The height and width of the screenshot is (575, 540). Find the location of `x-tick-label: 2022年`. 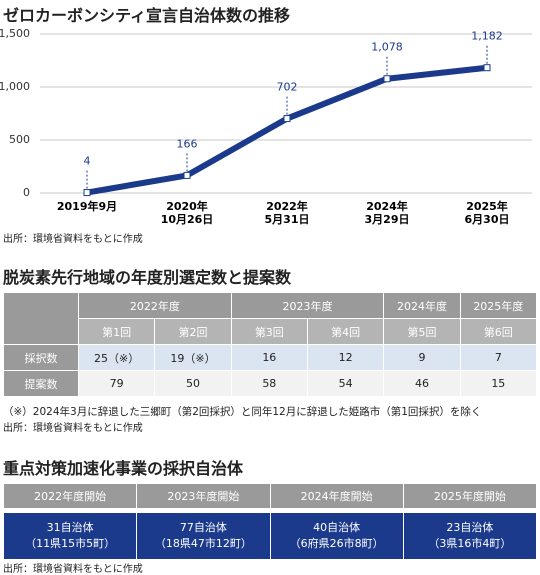

x-tick-label: 2022年 is located at coordinates (287, 206).